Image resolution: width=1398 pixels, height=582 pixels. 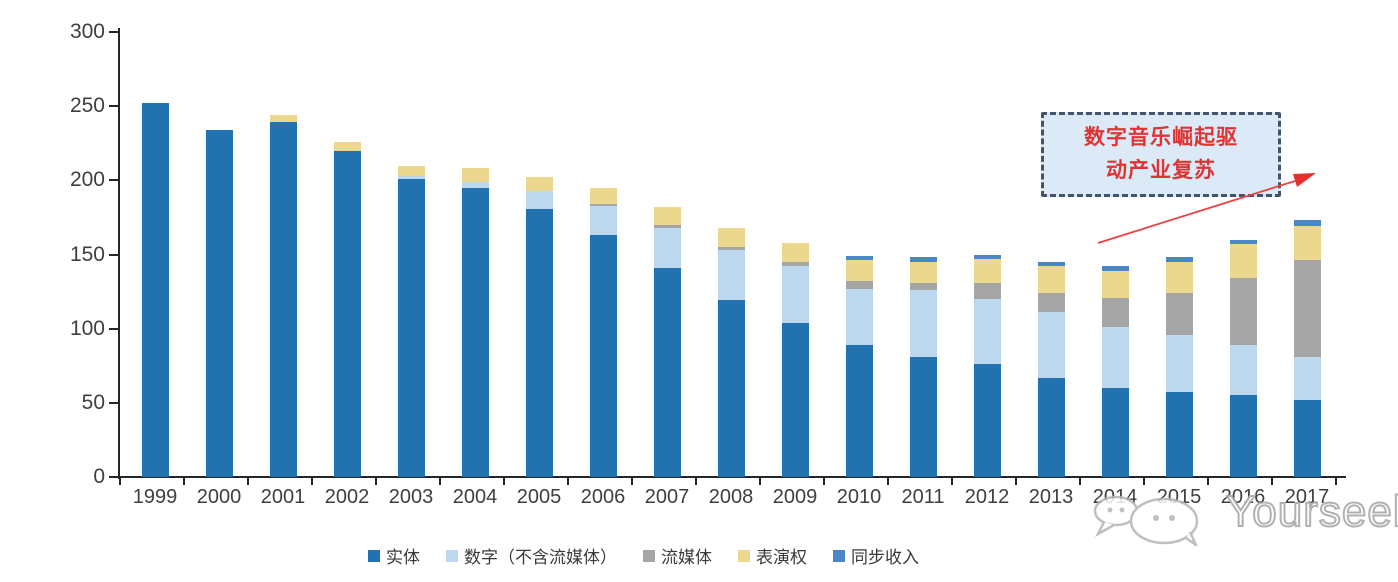 I want to click on x-axis-tick-label: 2016, so click(x=1243, y=497).